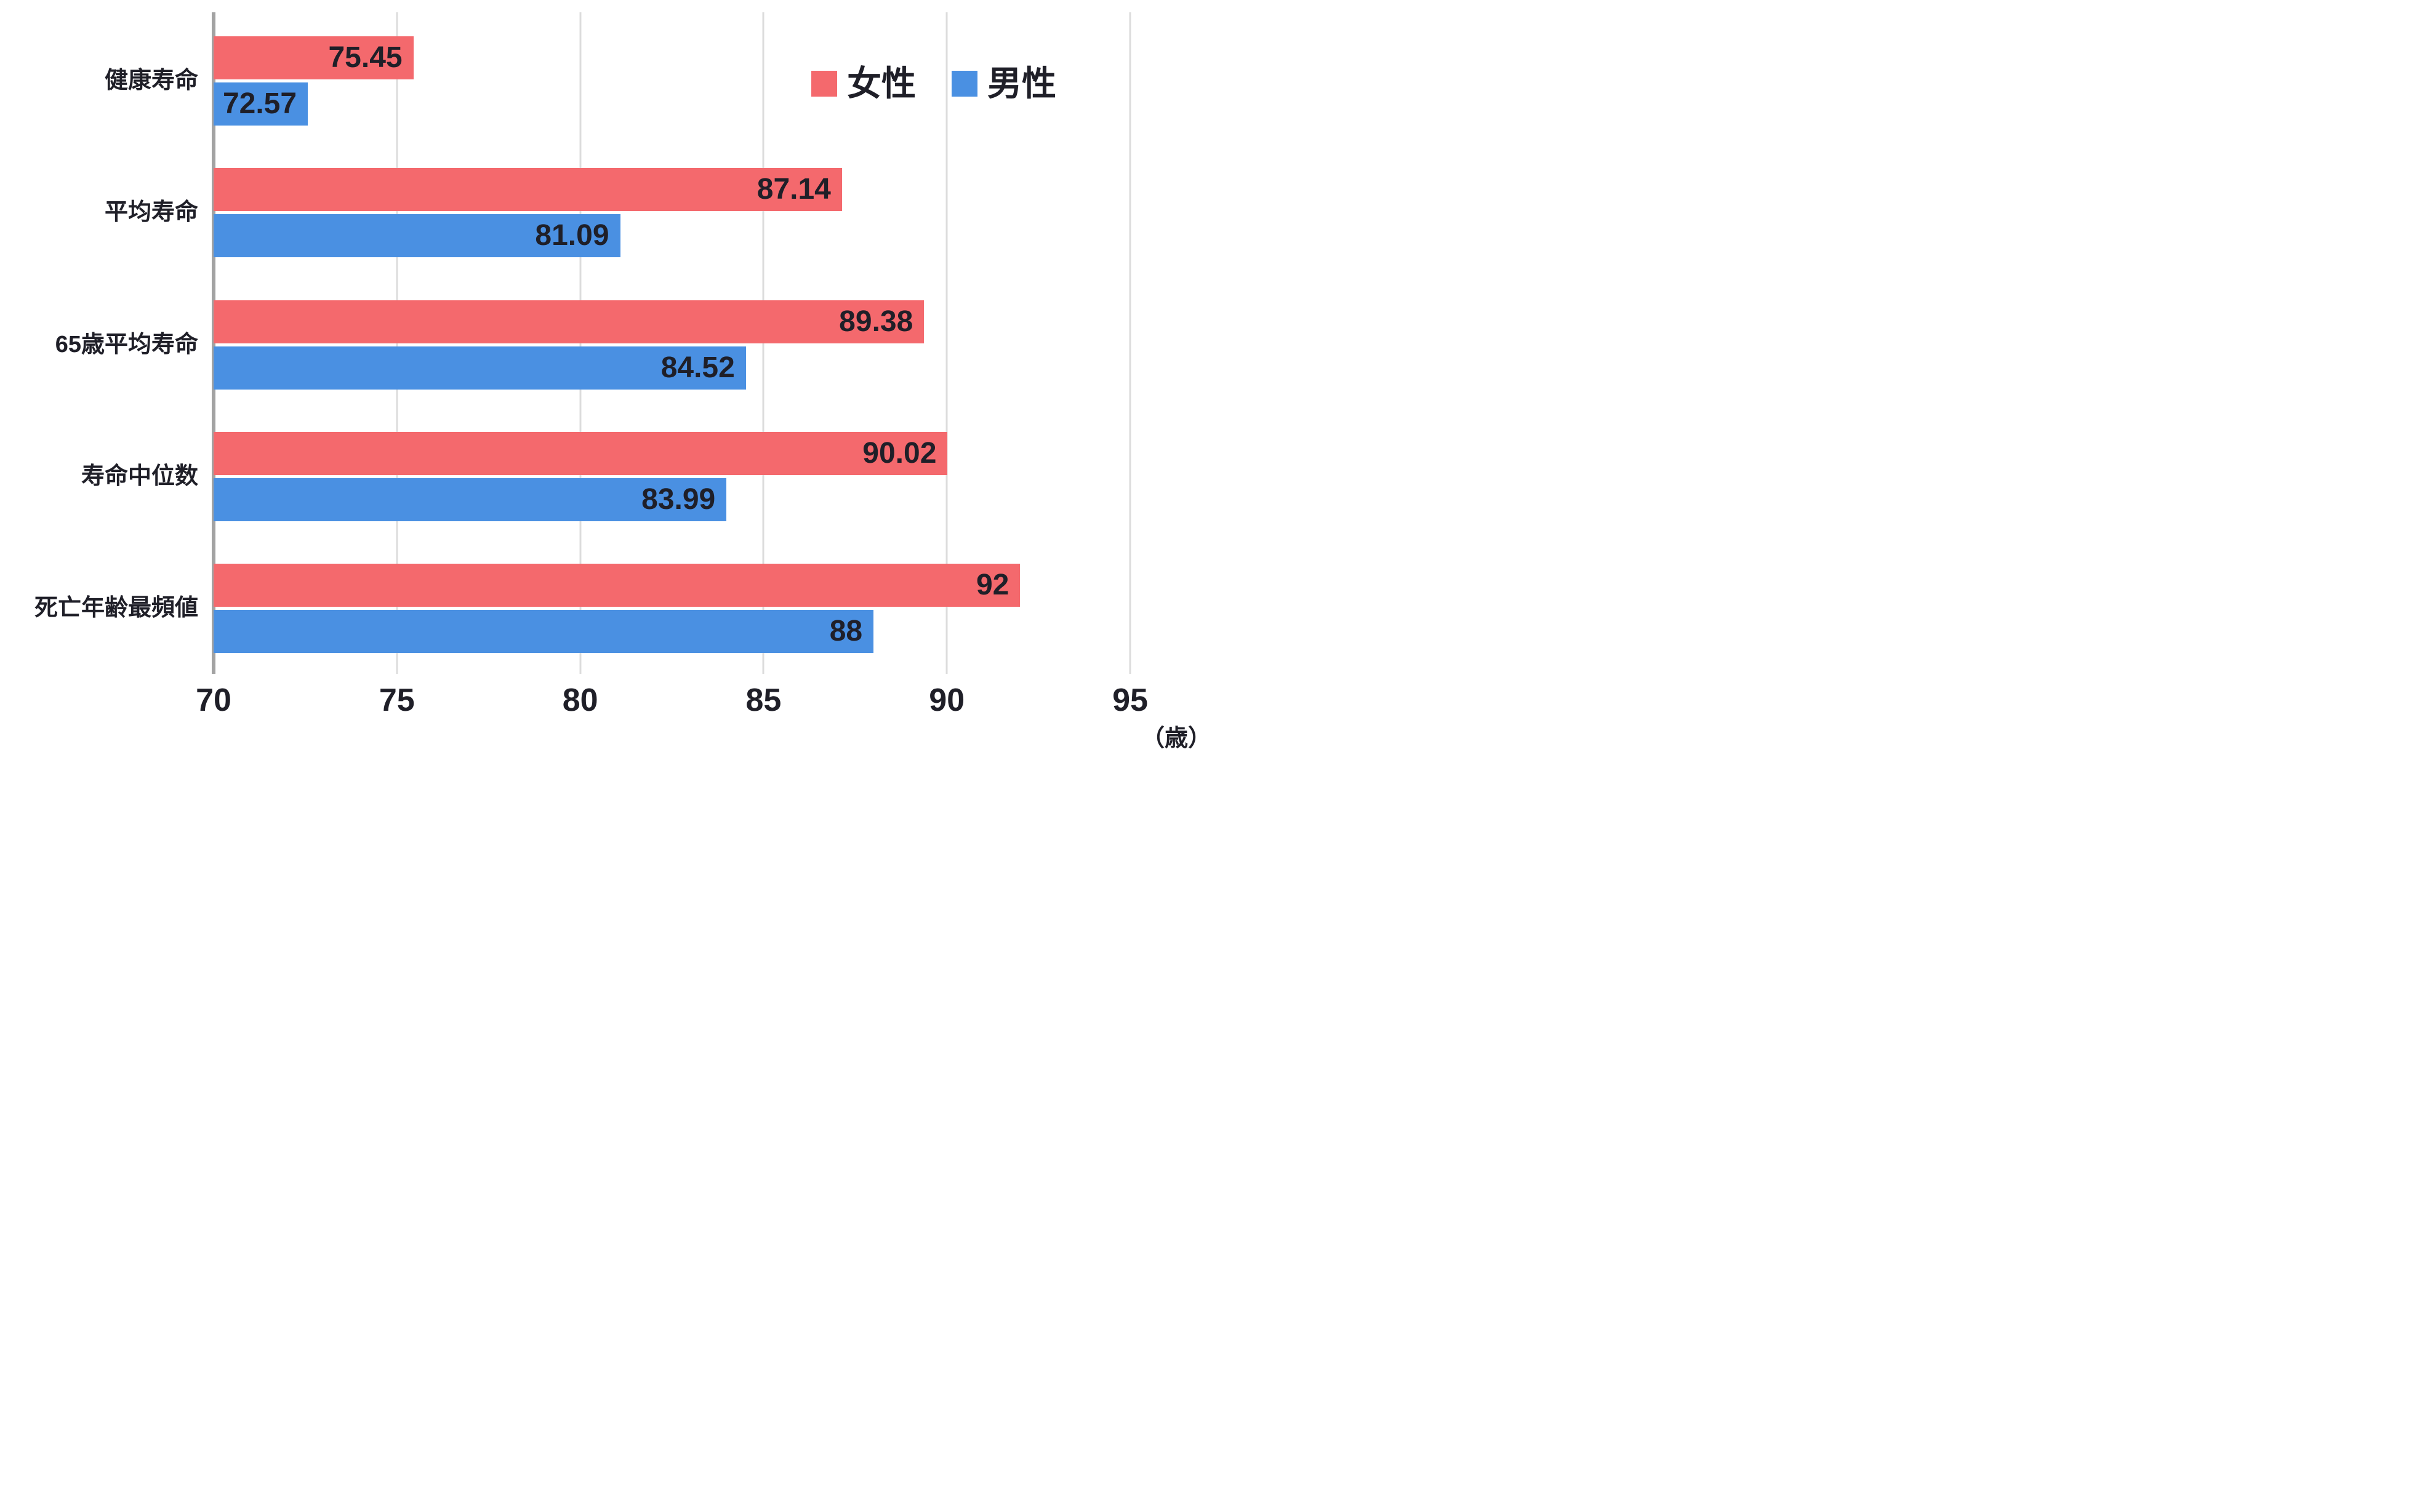  Describe the element at coordinates (617, 585) in the screenshot. I see `bar-female-4: 92` at that location.